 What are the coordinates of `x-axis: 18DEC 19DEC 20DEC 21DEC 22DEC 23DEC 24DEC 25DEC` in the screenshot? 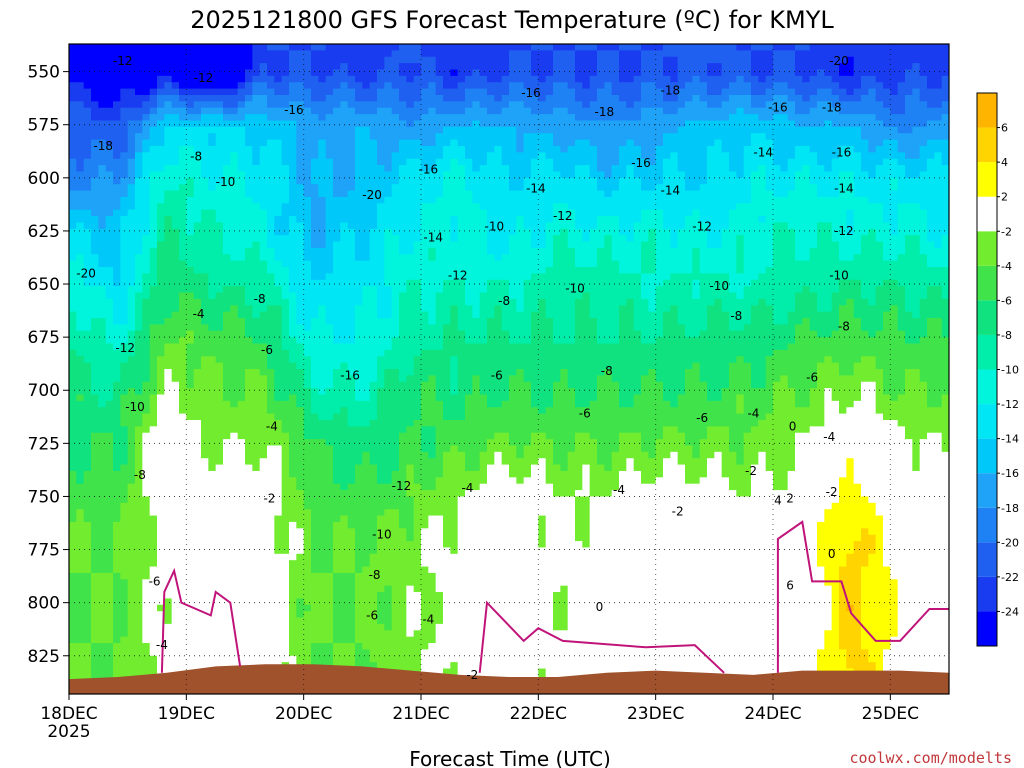 It's located at (479, 709).